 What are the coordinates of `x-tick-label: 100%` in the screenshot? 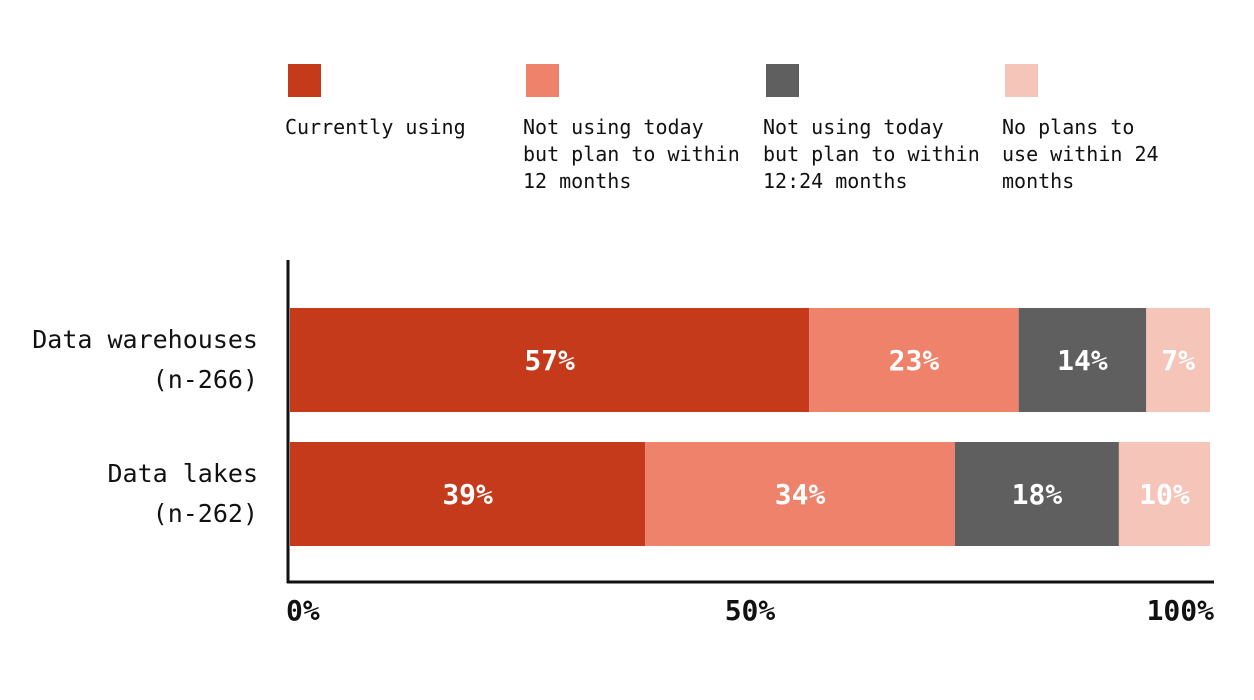 It's located at (1181, 610).